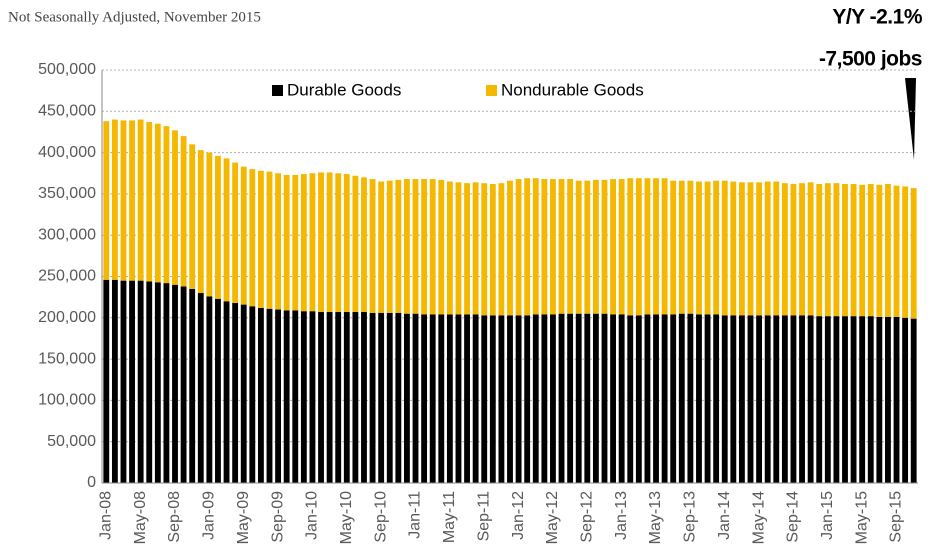 This screenshot has width=930, height=560. I want to click on chart-subtitle: Not Seasonally Adjusted, November 2015, so click(134, 17).